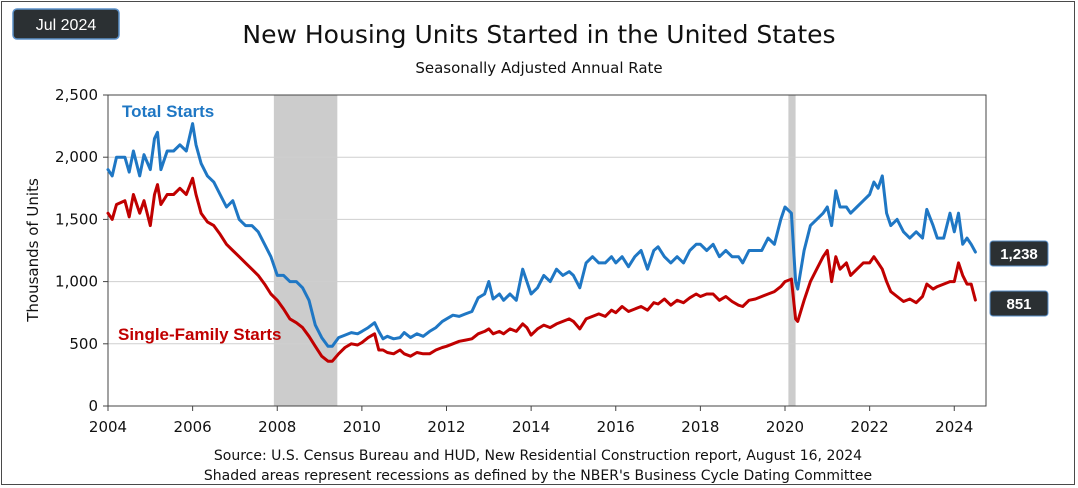 This screenshot has width=1078, height=488. I want to click on date-badge-label: Jul 2024, so click(66, 25).